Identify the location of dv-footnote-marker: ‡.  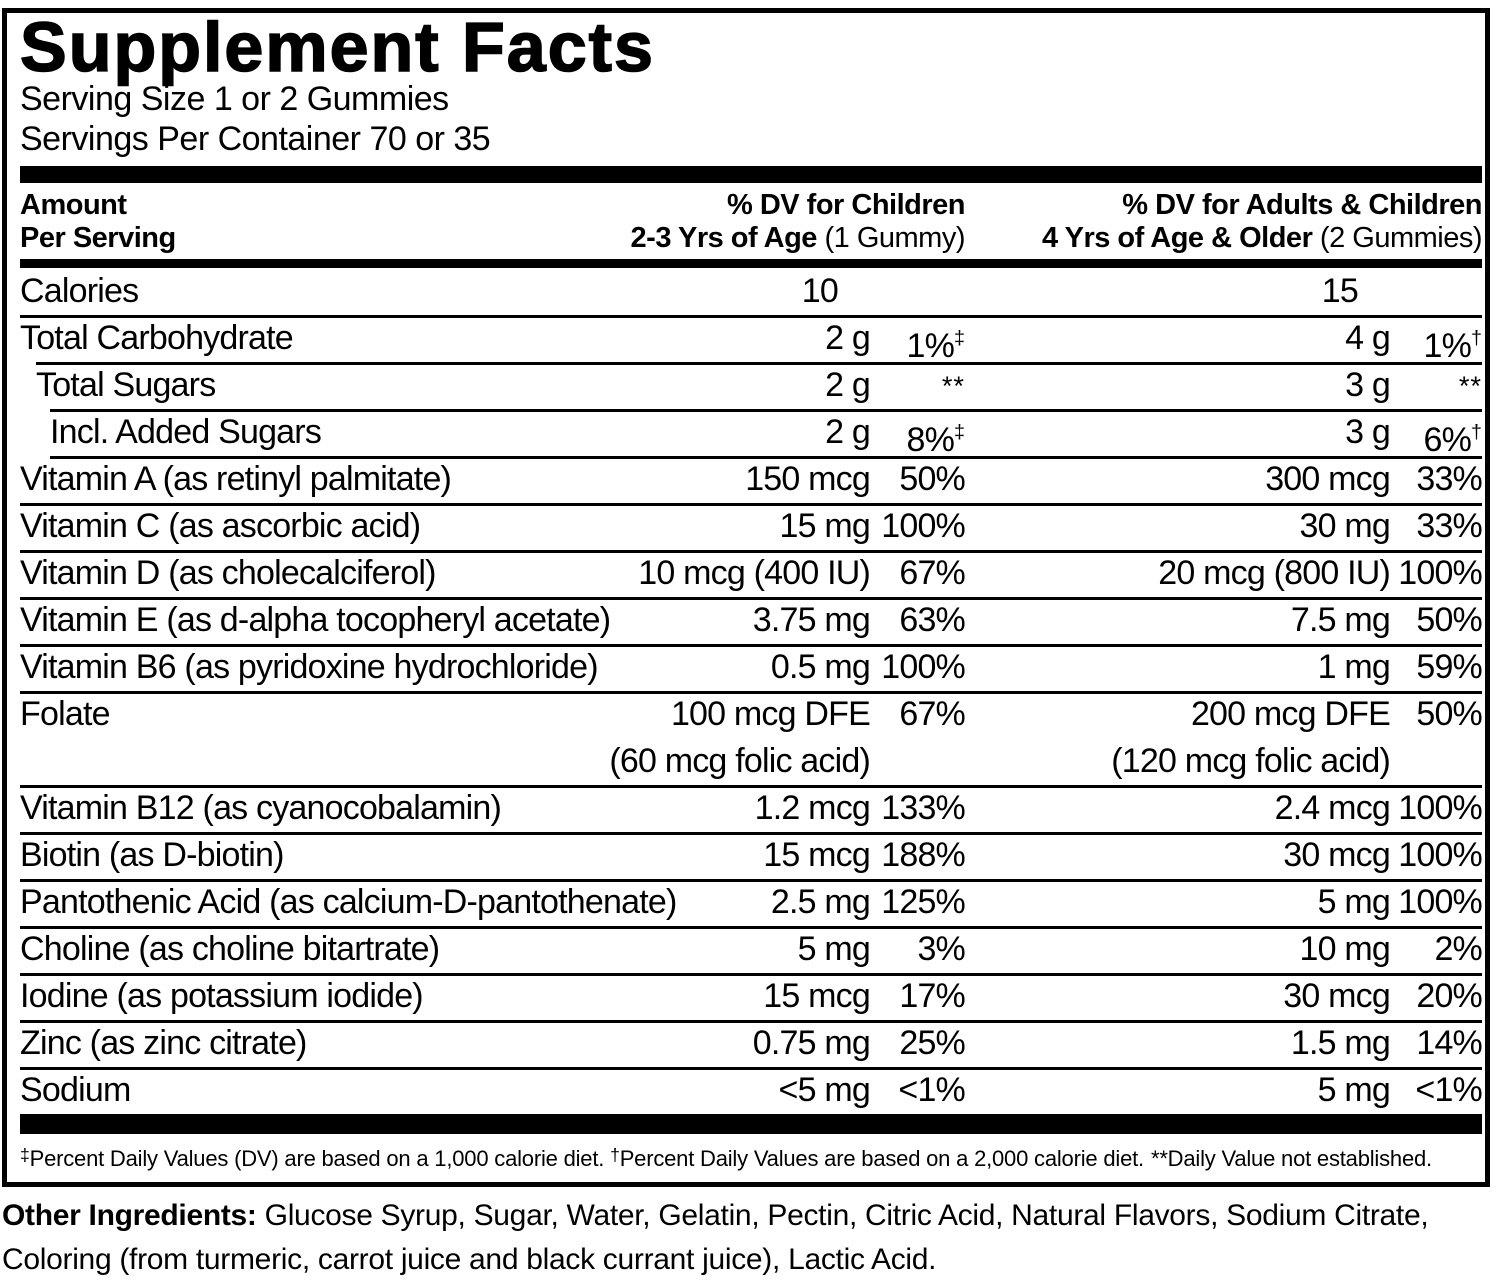
(959, 338).